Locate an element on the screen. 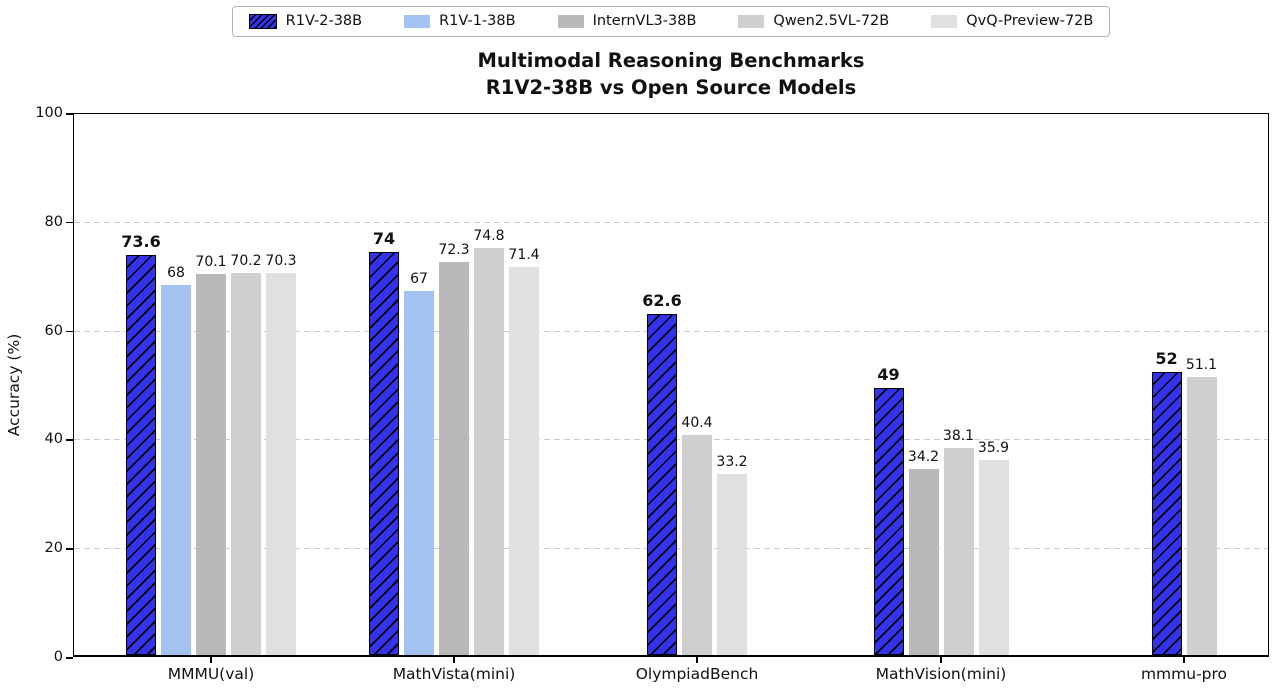  legend-item-r1v-2-38b: R1V-2-38B is located at coordinates (305, 21).